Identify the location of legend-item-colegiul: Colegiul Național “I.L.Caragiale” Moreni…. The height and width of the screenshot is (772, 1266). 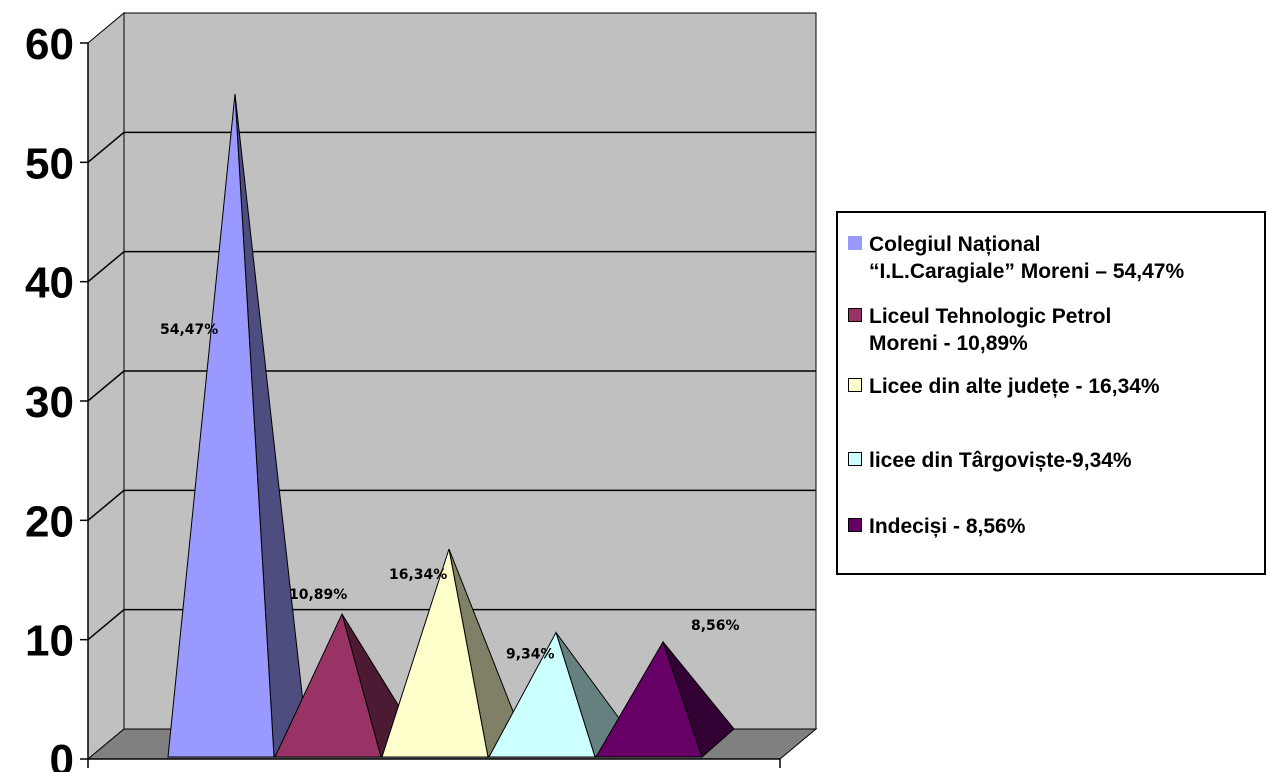
(1016, 258).